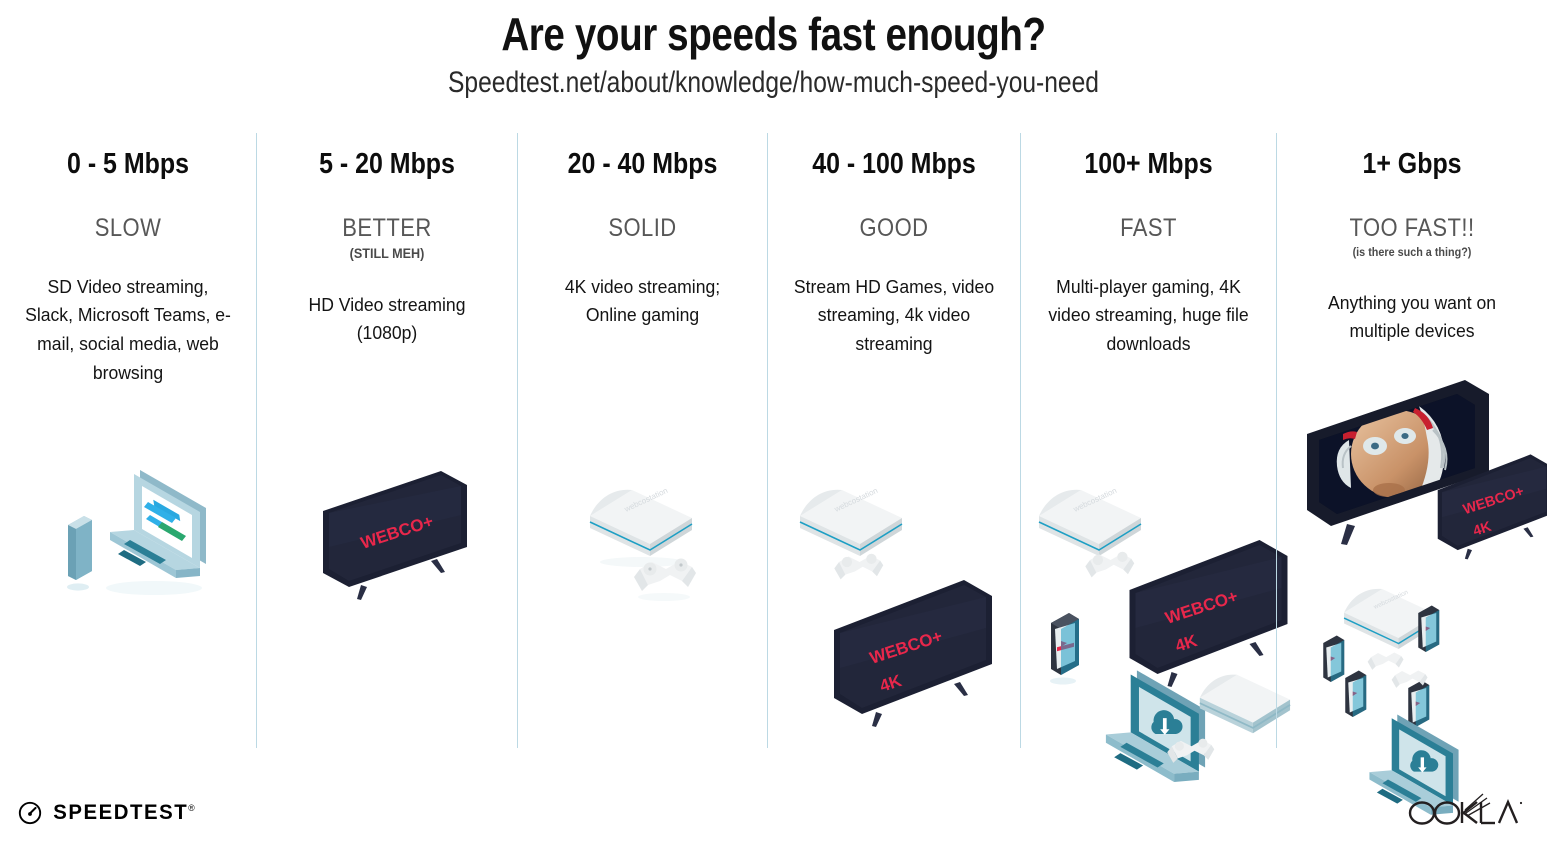 The width and height of the screenshot is (1547, 843). I want to click on tier-description: HD Video streaming (1080p), so click(387, 318).